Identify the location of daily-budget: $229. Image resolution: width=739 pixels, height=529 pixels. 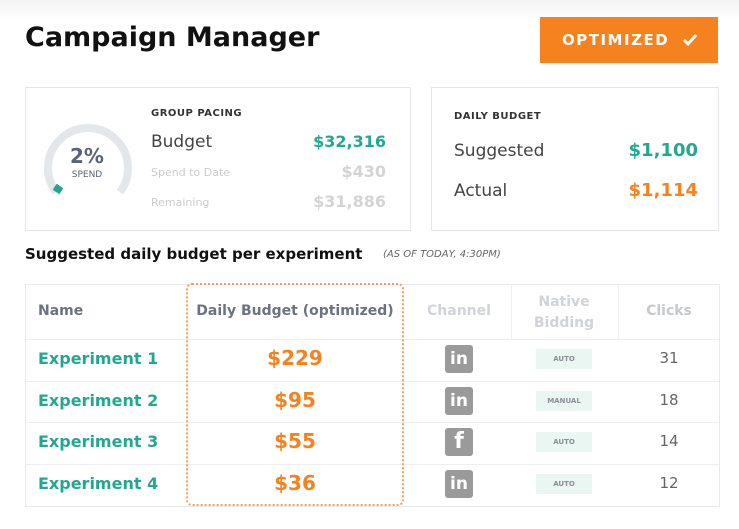
(295, 358).